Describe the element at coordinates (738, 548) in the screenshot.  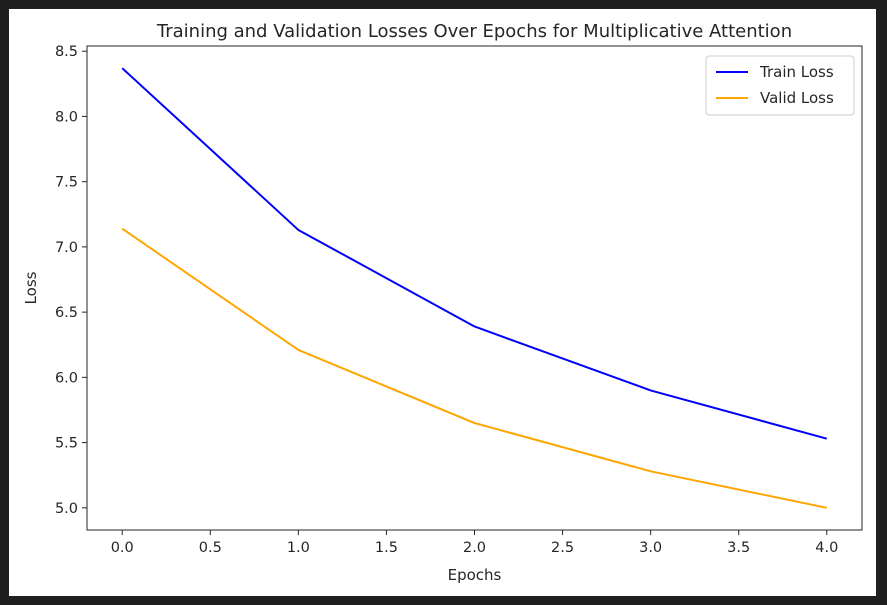
I see `x-tick-label: 3.5` at that location.